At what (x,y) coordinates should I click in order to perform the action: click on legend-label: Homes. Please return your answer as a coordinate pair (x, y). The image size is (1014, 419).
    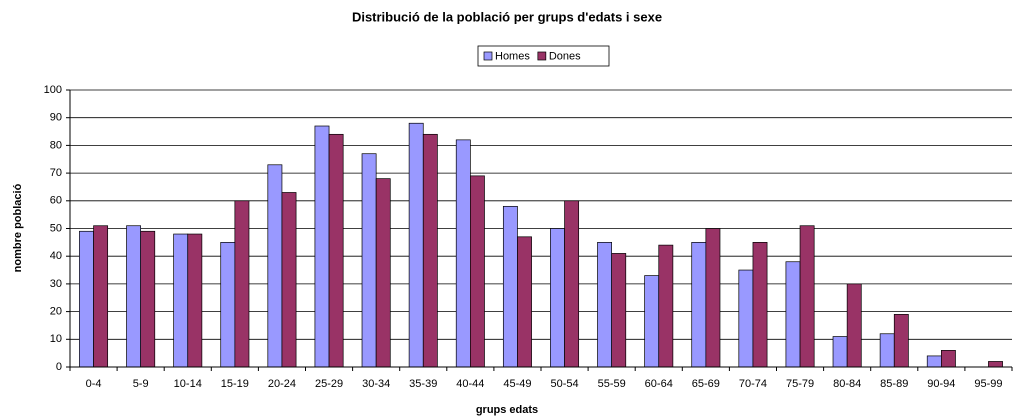
    Looking at the image, I should click on (512, 56).